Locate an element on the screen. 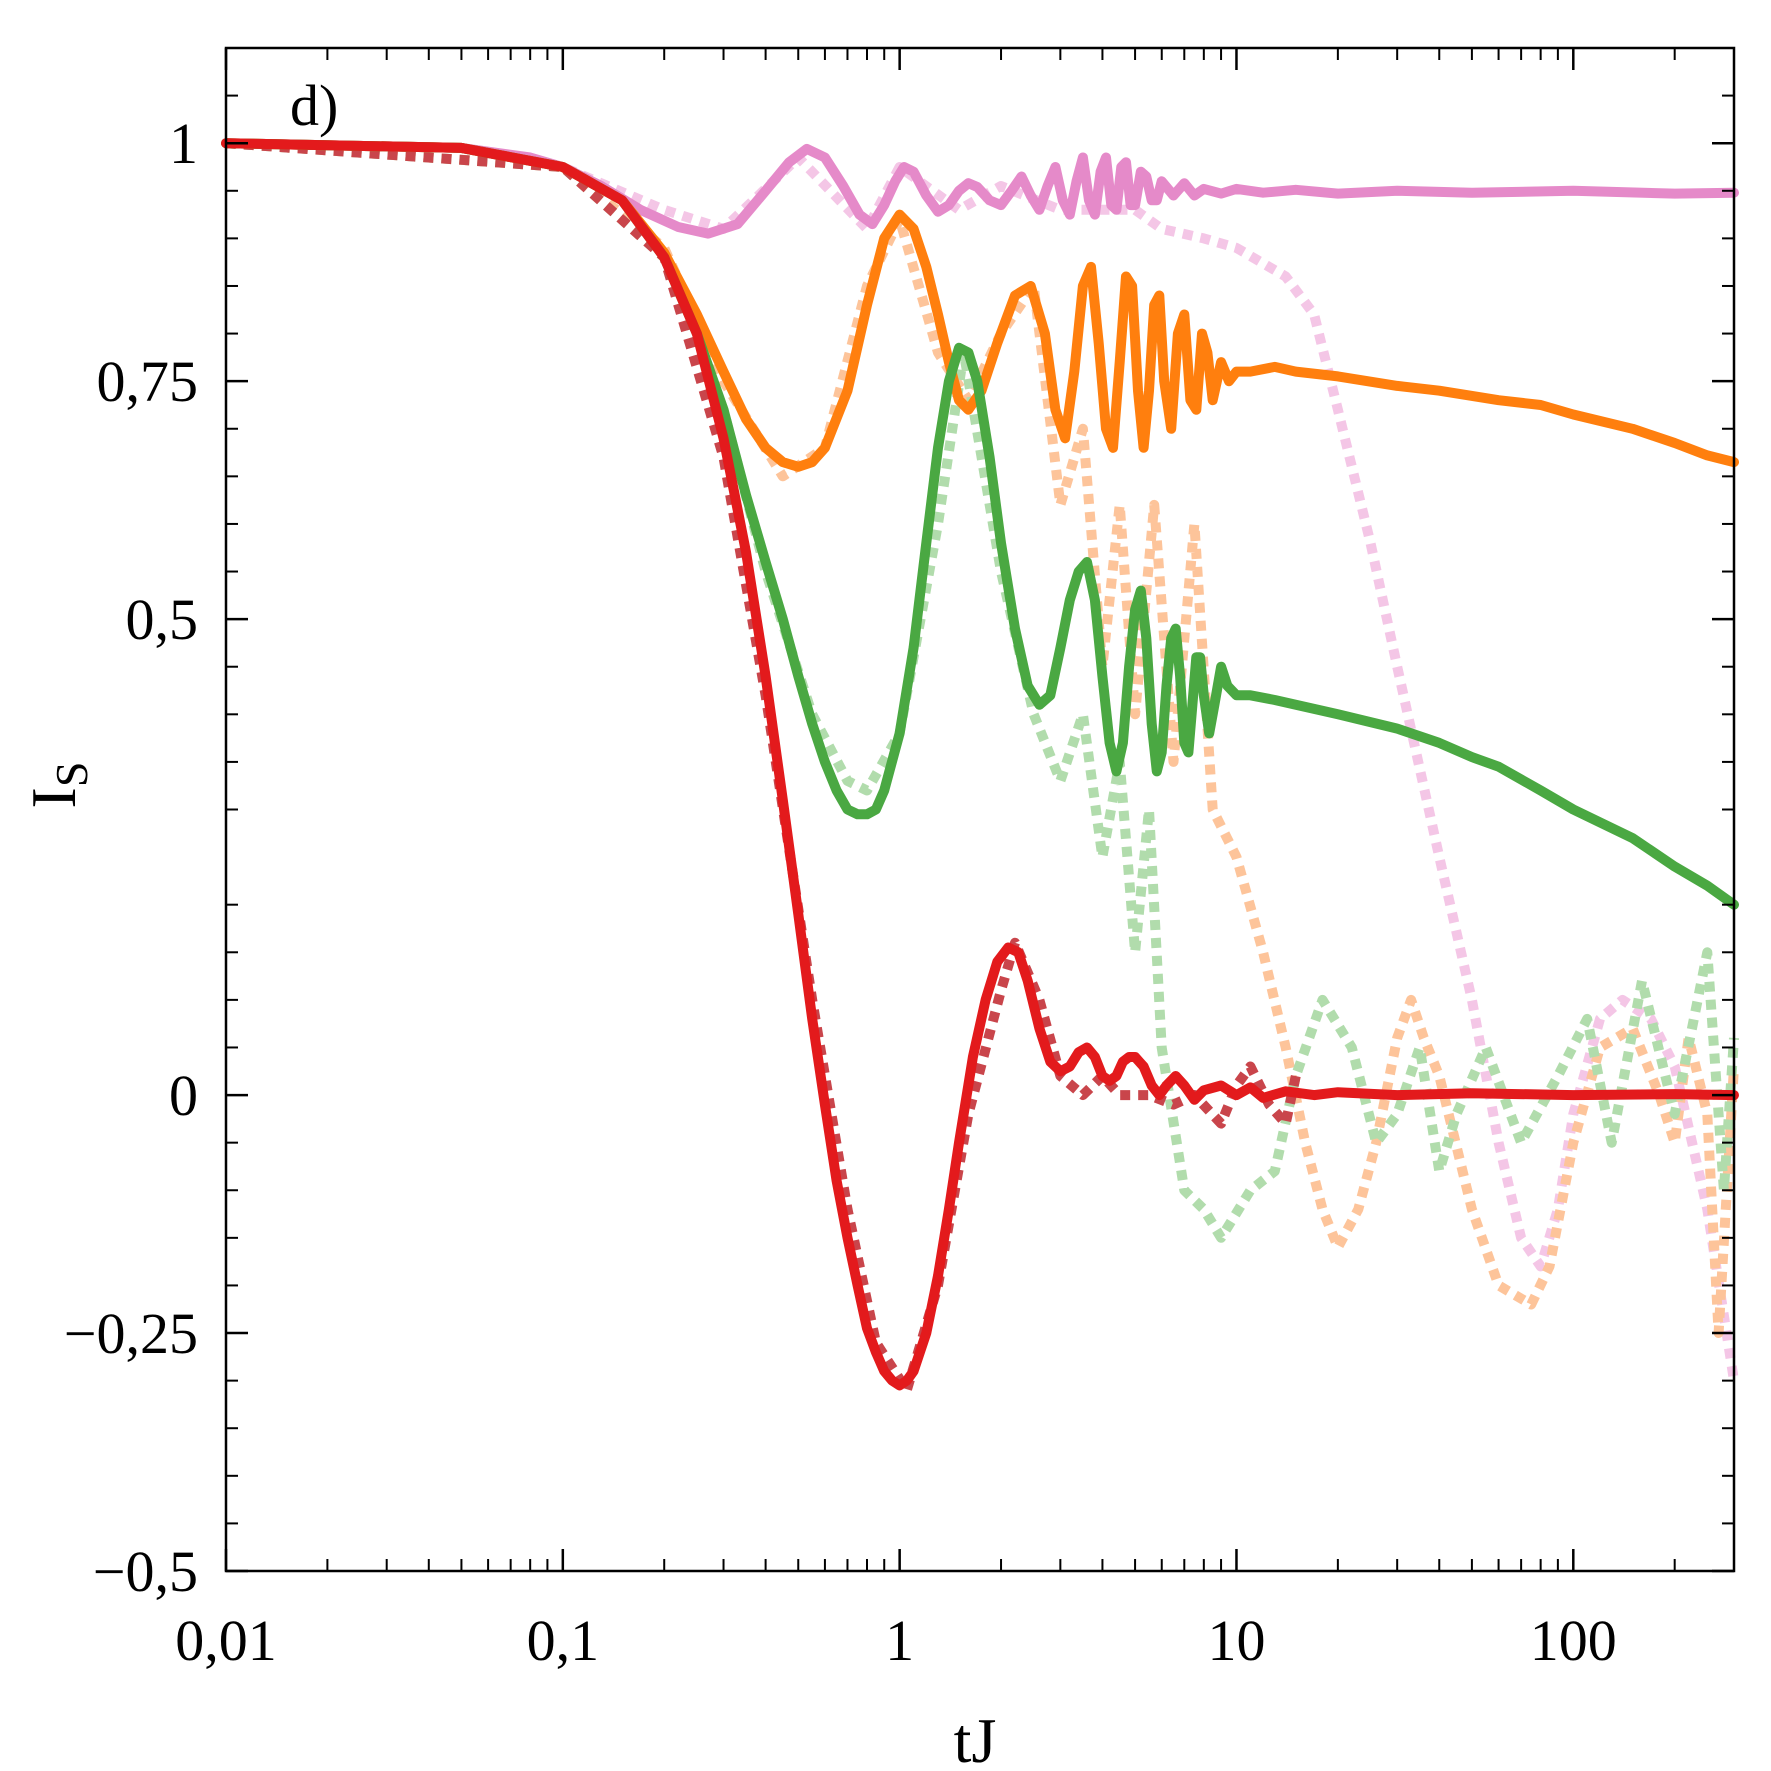 The image size is (1771, 1771). x-tick-label: 1 is located at coordinates (899, 1640).